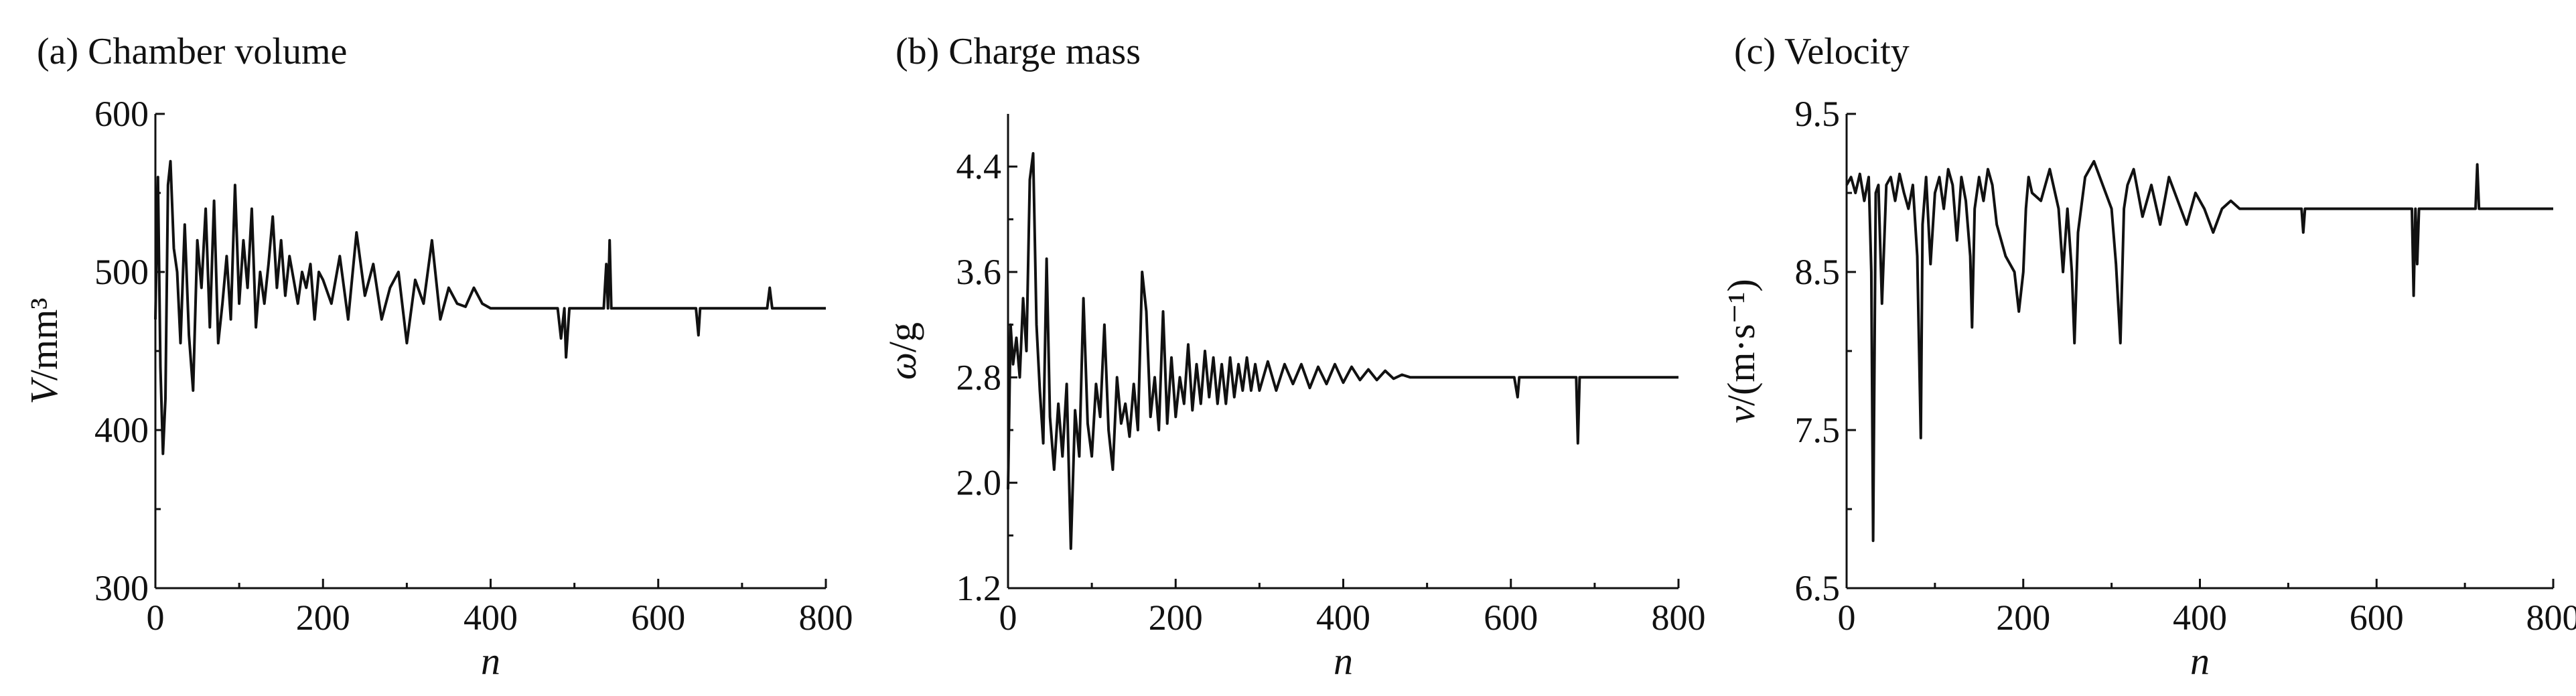  What do you see at coordinates (1679, 618) in the screenshot?
I see `x-tick-label-b: 800` at bounding box center [1679, 618].